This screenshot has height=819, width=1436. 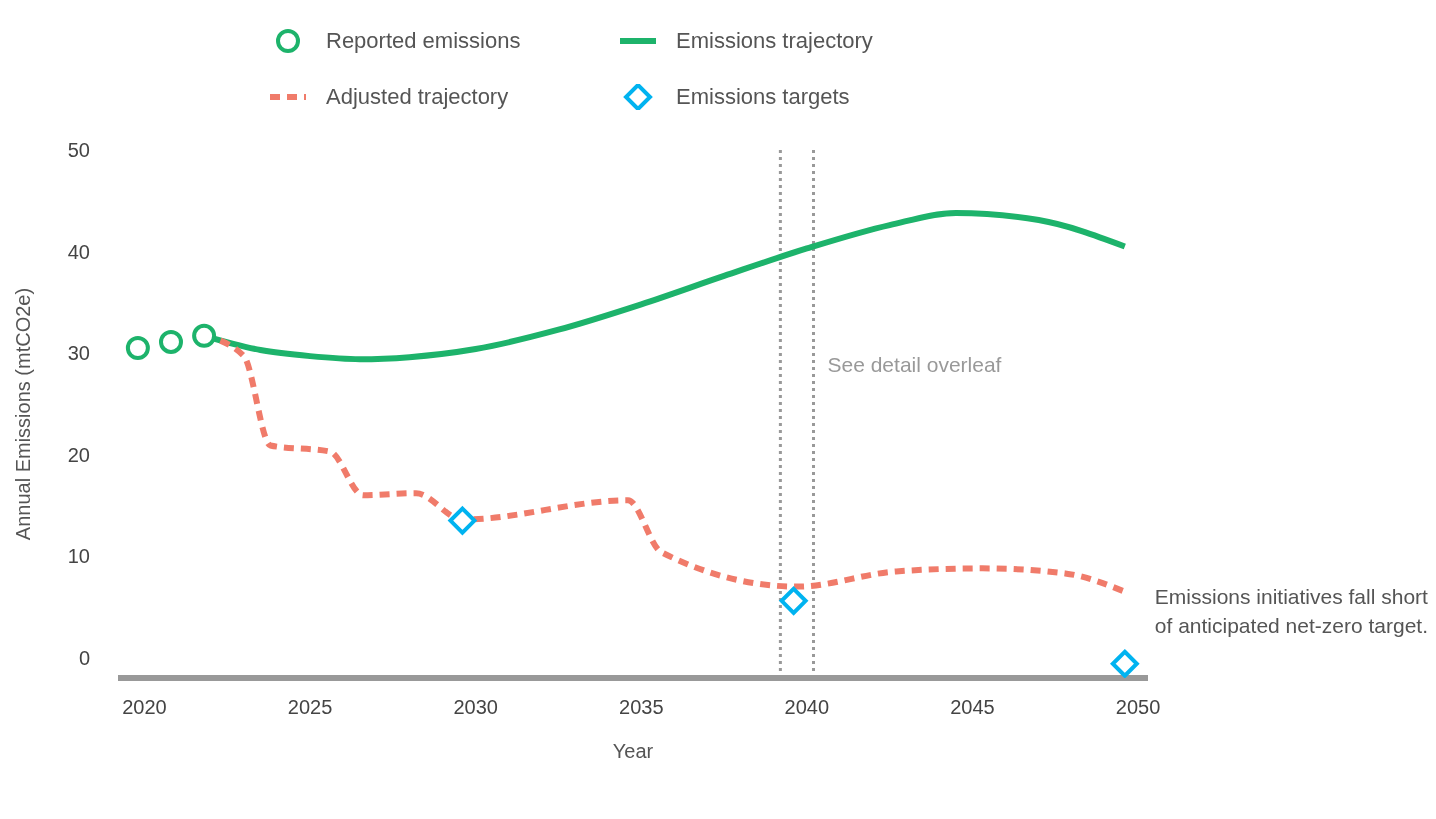 I want to click on x-axis-title: Year, so click(x=633, y=751).